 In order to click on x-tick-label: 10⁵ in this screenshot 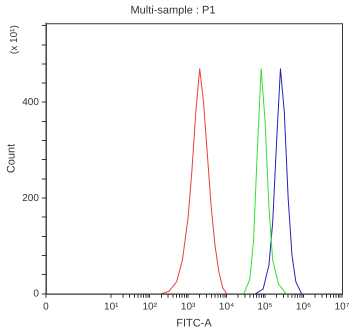, I will do `click(265, 307)`.